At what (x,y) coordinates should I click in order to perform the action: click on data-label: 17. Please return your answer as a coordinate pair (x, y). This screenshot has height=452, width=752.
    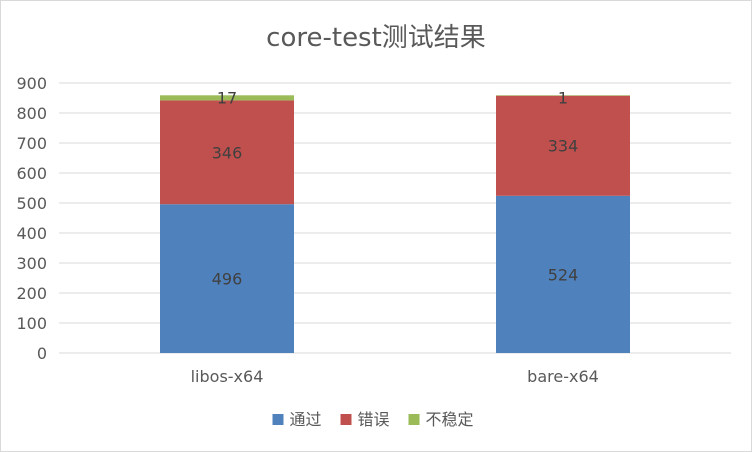
    Looking at the image, I should click on (227, 97).